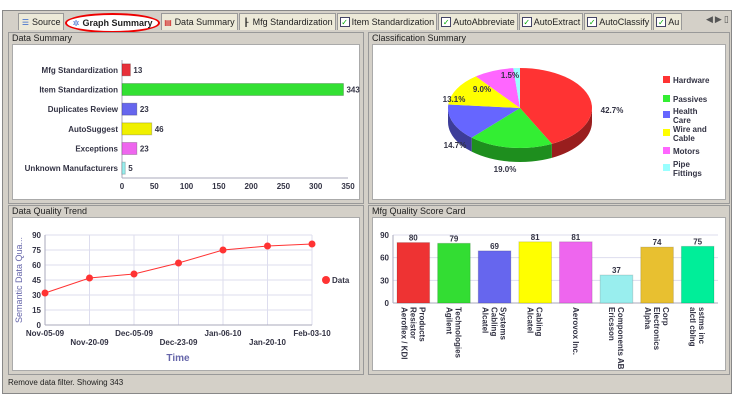  I want to click on y-tick-label: 15, so click(36, 310).